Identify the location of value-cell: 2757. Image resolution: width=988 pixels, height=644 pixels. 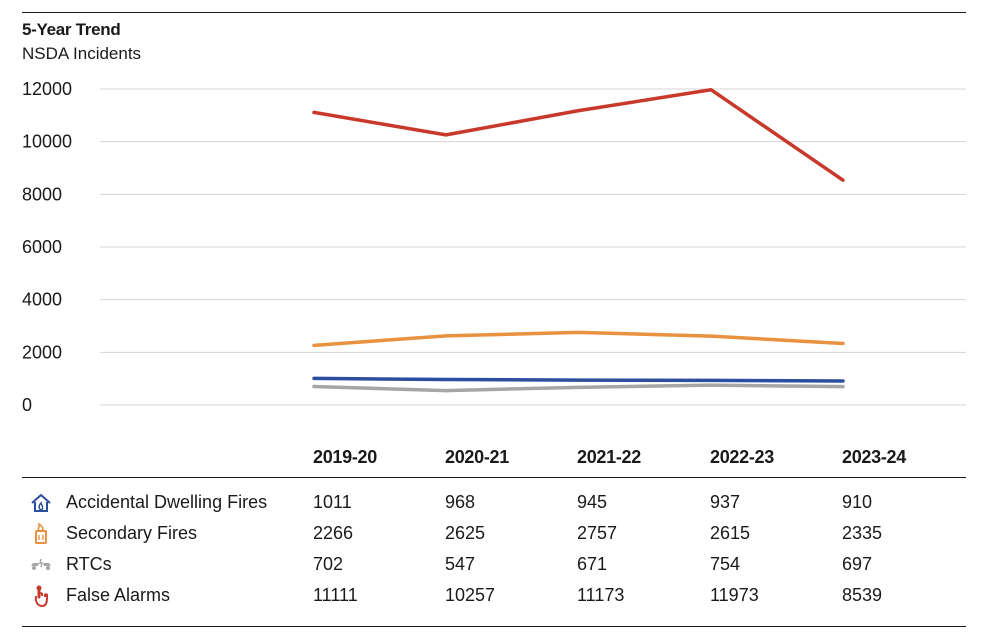
(597, 533).